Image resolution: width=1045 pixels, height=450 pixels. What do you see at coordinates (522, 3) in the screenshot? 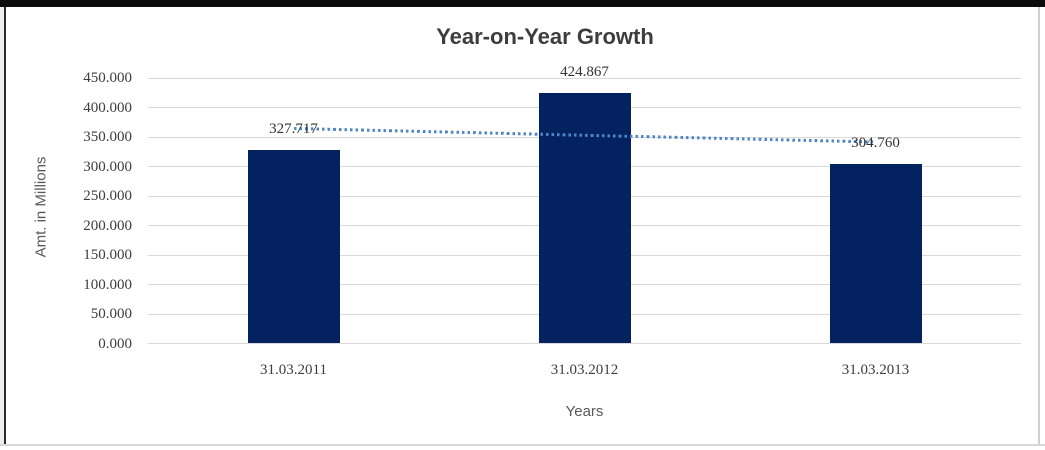
I see `top-border` at bounding box center [522, 3].